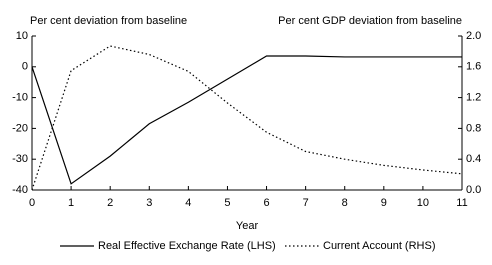  Describe the element at coordinates (187, 246) in the screenshot. I see `legend-label: Real Effective Exchange Rate (LHS)` at that location.